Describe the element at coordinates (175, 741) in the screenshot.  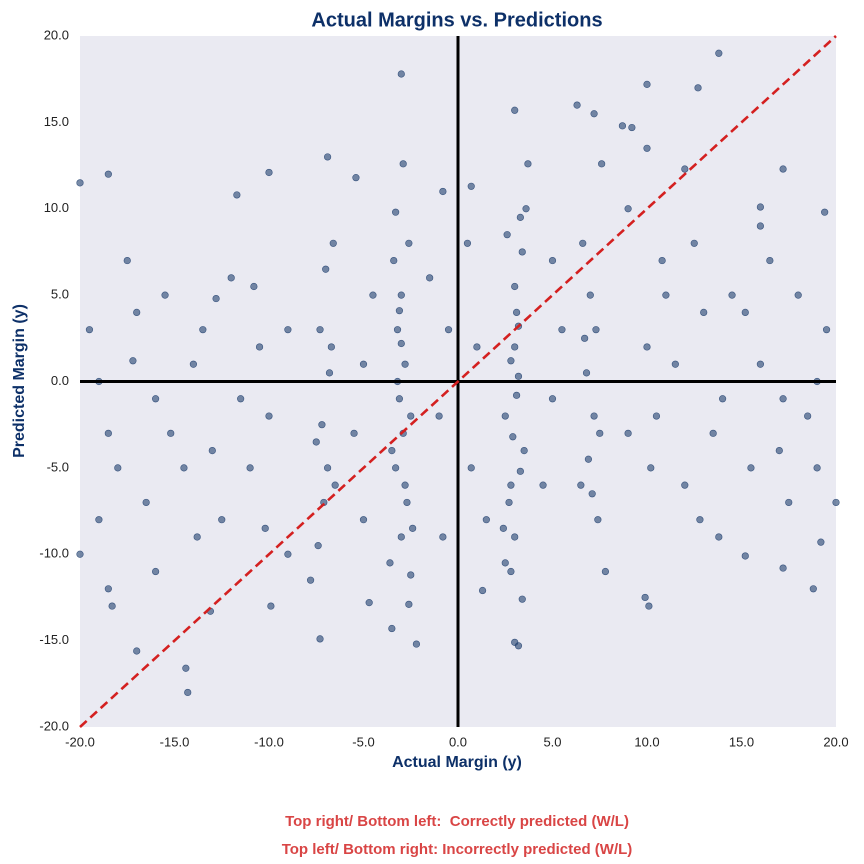
I see `x-tick-label: -15.0` at that location.